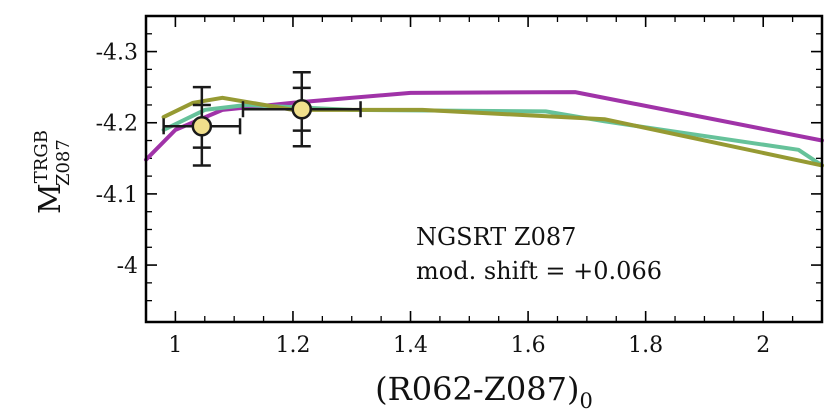 The height and width of the screenshot is (415, 830). What do you see at coordinates (117, 53) in the screenshot?
I see `y-tick-label: -4.3` at bounding box center [117, 53].